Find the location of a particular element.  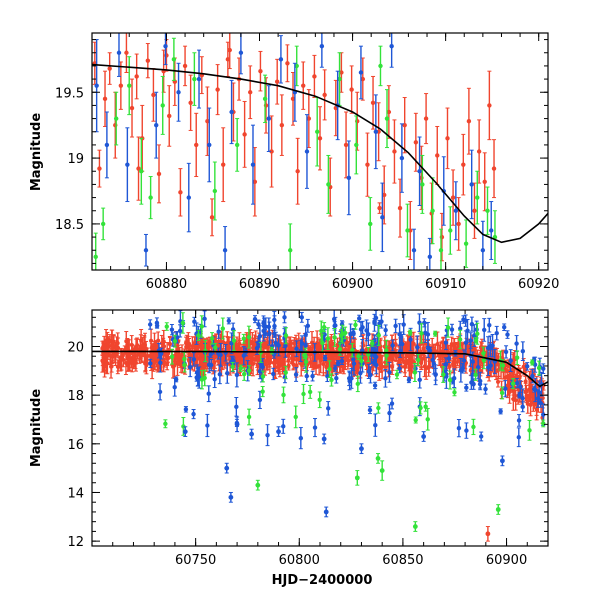

top-x-tick-label: 60900 is located at coordinates (352, 284).